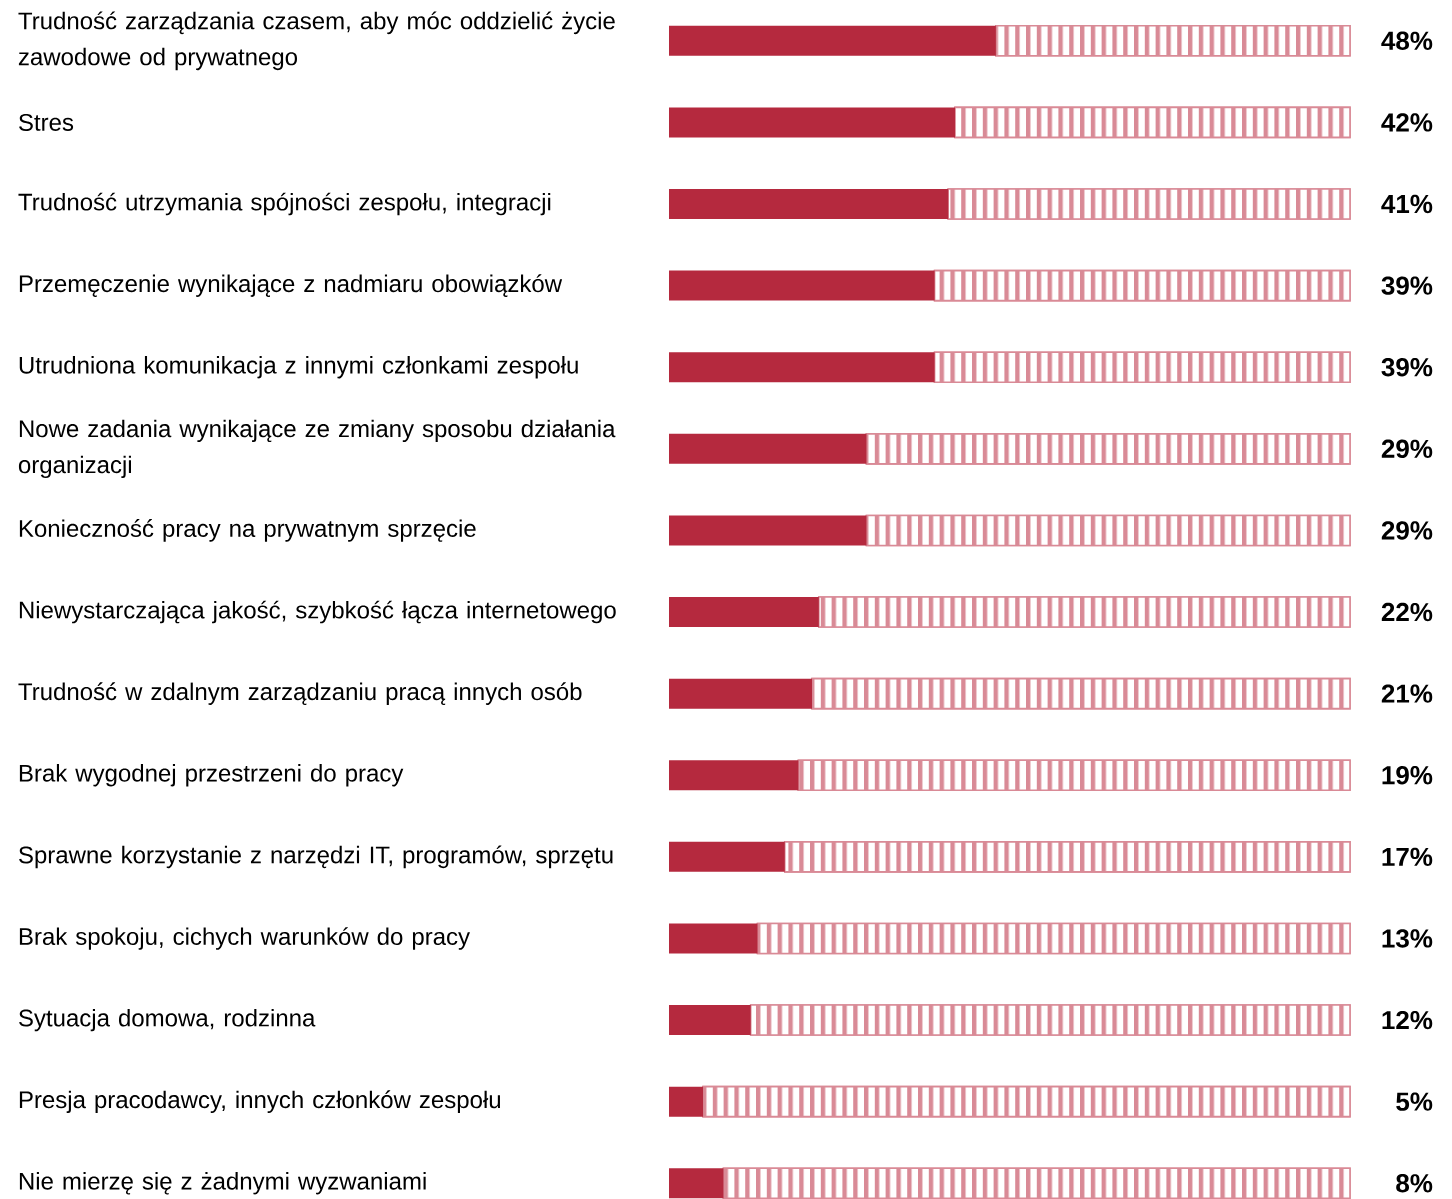 The width and height of the screenshot is (1452, 1199). Describe the element at coordinates (1407, 122) in the screenshot. I see `data-label: 42%` at that location.